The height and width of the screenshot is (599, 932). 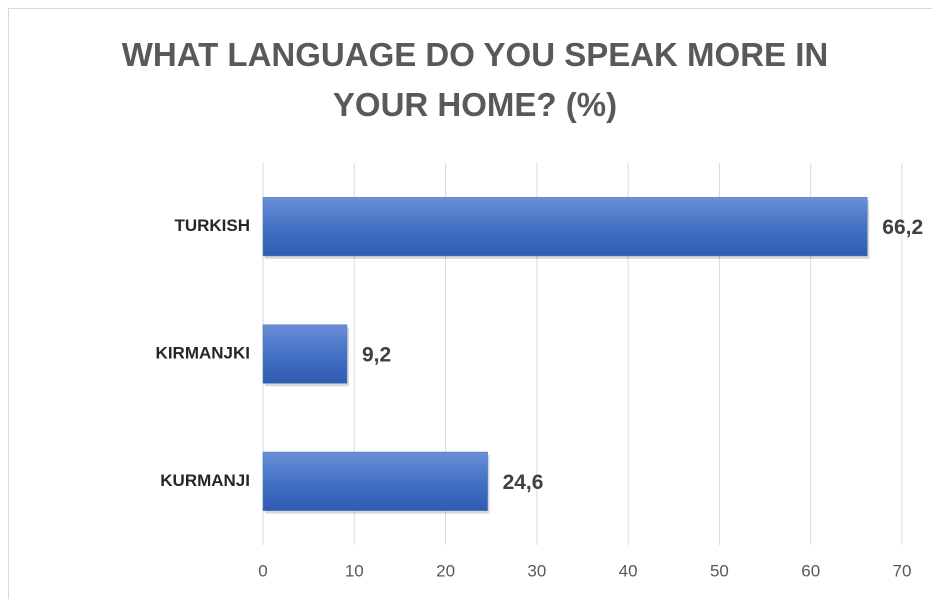 I want to click on x-tick-label: 50, so click(x=719, y=570).